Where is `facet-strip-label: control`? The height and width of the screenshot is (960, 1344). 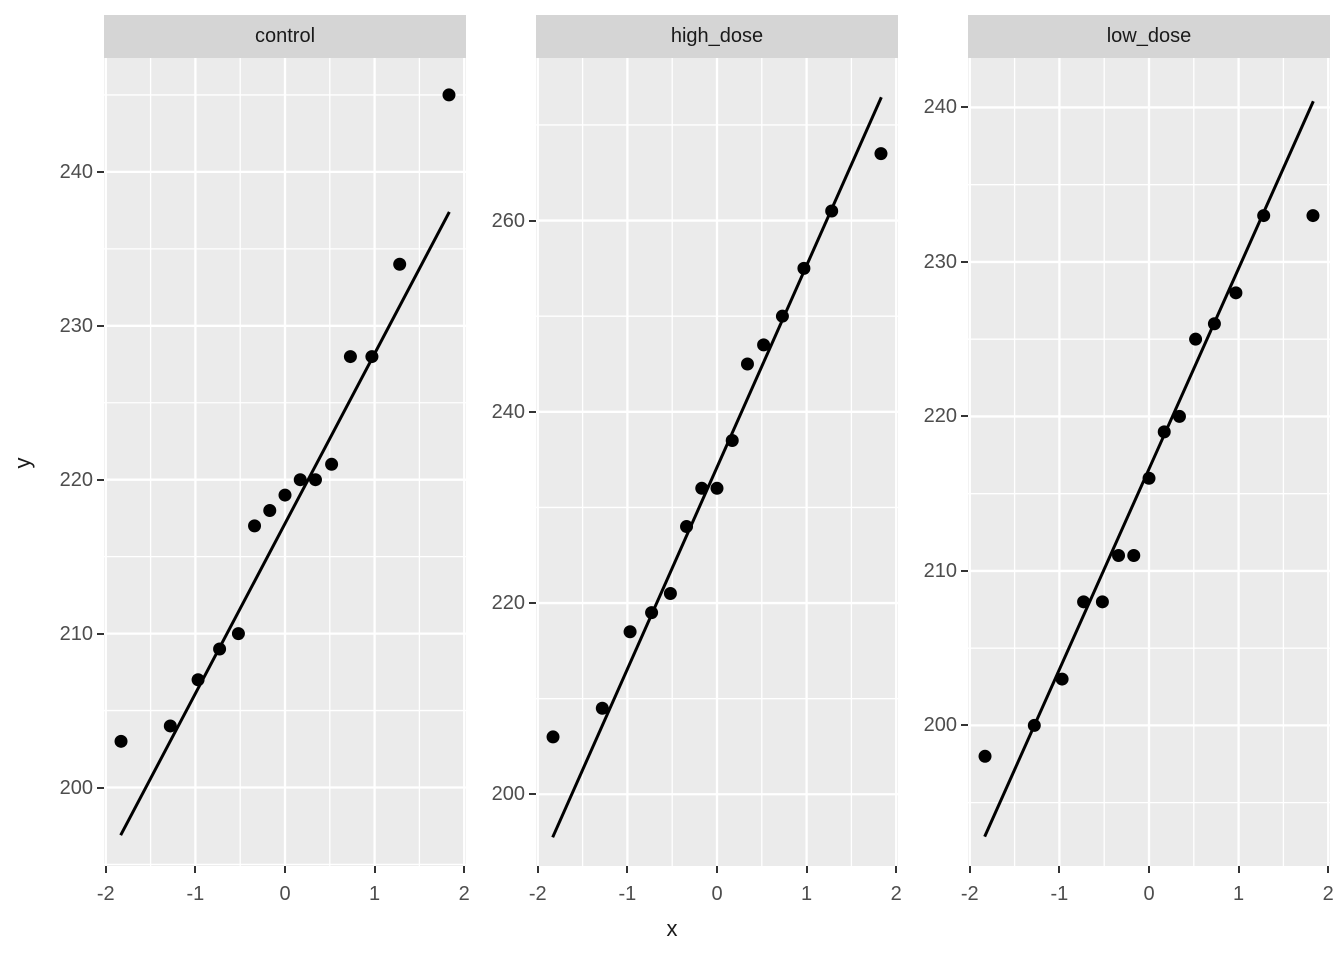 facet-strip-label: control is located at coordinates (285, 36).